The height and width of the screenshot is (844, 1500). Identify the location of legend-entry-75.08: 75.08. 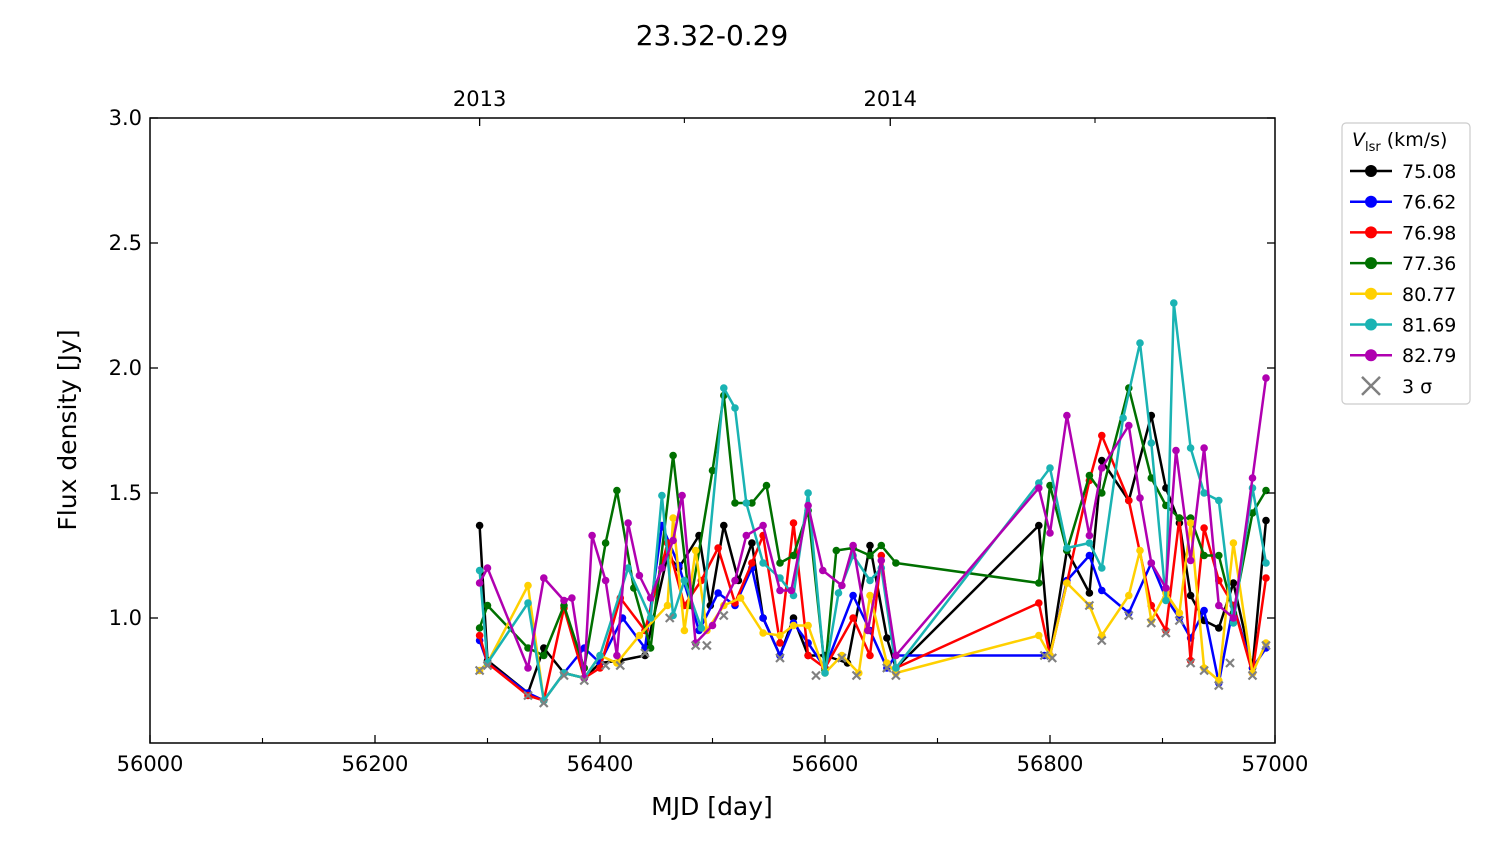
(1403, 172).